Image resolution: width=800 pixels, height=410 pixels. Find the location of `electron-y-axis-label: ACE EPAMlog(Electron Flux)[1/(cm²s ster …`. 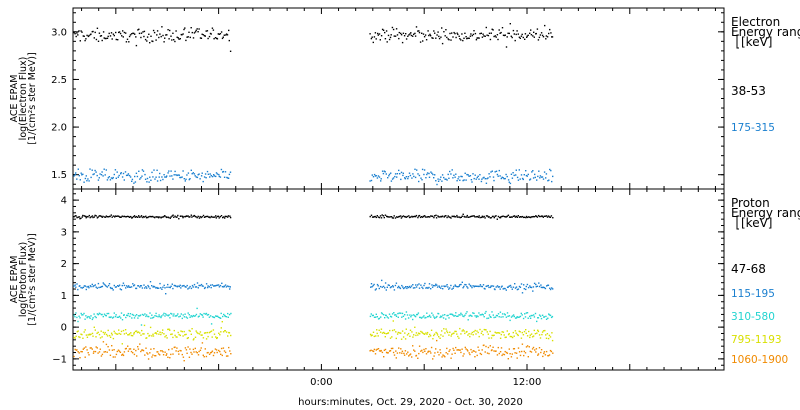

electron-y-axis-label: ACE EPAMlog(Electron Flux)[1/(cm²s ster … is located at coordinates (23, 98).